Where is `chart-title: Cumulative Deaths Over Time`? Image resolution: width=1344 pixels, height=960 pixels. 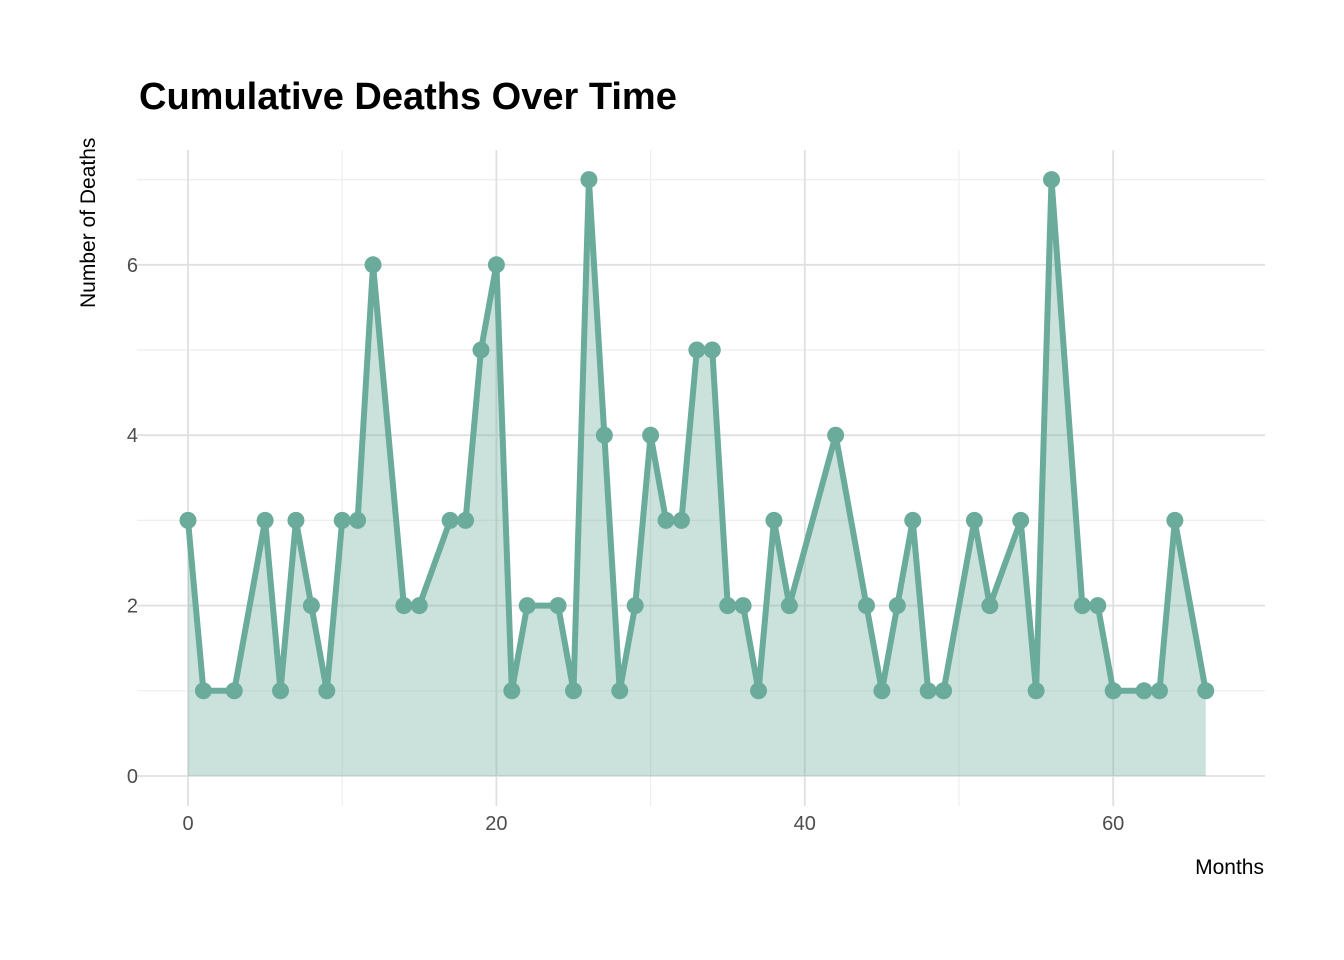
chart-title: Cumulative Deaths Over Time is located at coordinates (408, 97).